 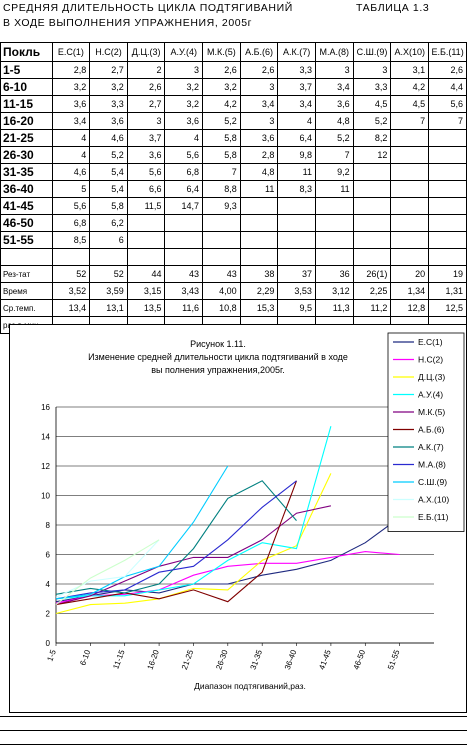 I want to click on table-cell: 13,1, so click(x=108, y=308).